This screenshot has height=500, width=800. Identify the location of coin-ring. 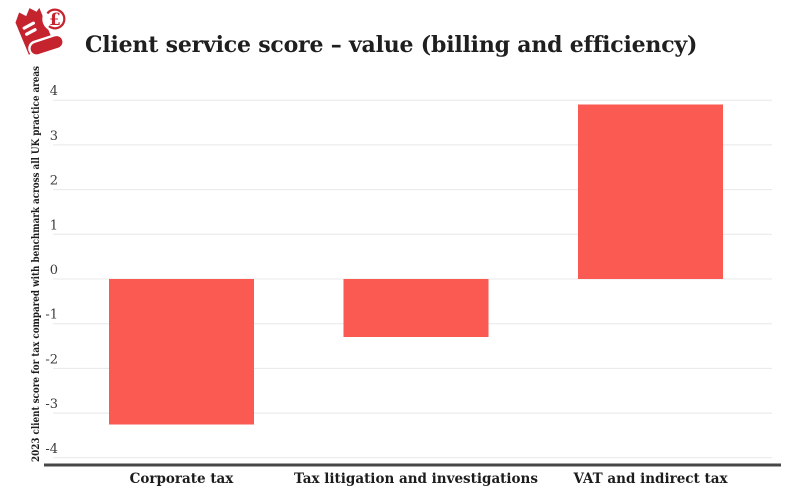
(55, 19).